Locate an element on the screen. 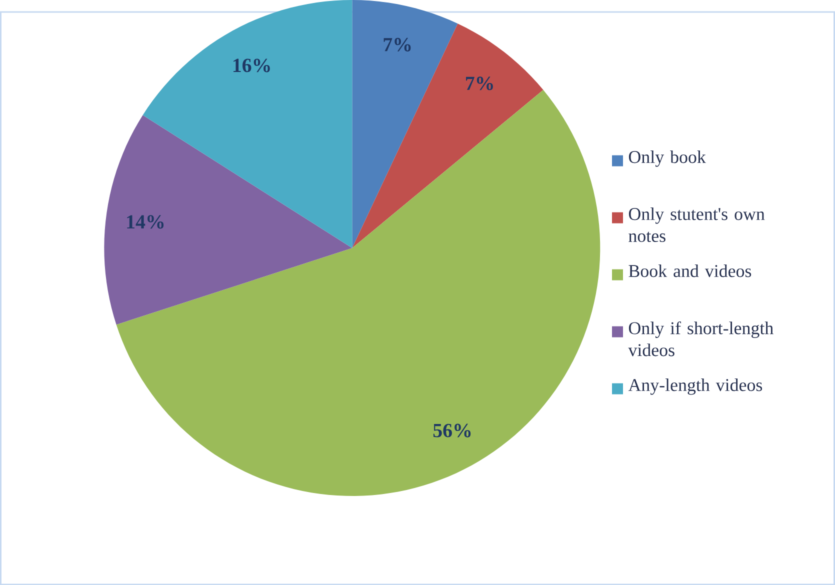 Image resolution: width=835 pixels, height=585 pixels. data-label: 14% is located at coordinates (145, 221).